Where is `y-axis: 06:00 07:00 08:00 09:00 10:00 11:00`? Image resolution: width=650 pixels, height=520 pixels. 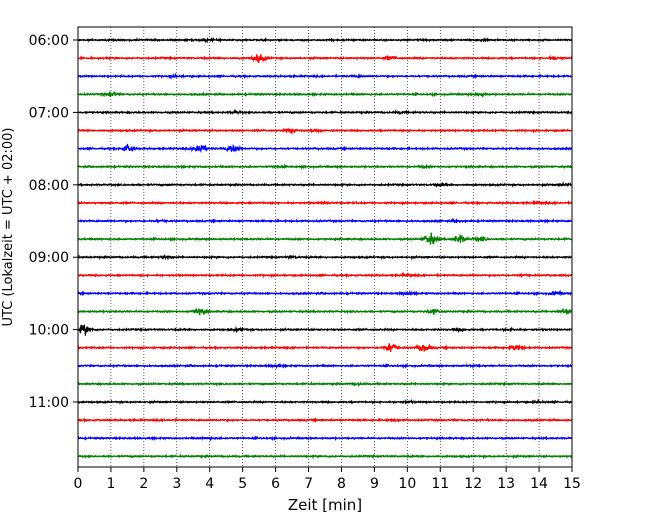 y-axis: 06:00 07:00 08:00 09:00 10:00 11:00 is located at coordinates (53, 222).